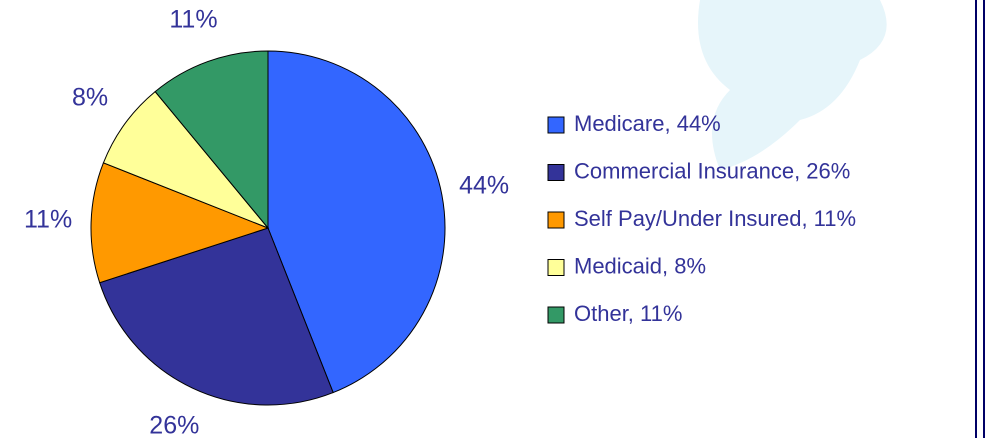 The image size is (989, 438). I want to click on legend-label: Other, 11%, so click(628, 313).